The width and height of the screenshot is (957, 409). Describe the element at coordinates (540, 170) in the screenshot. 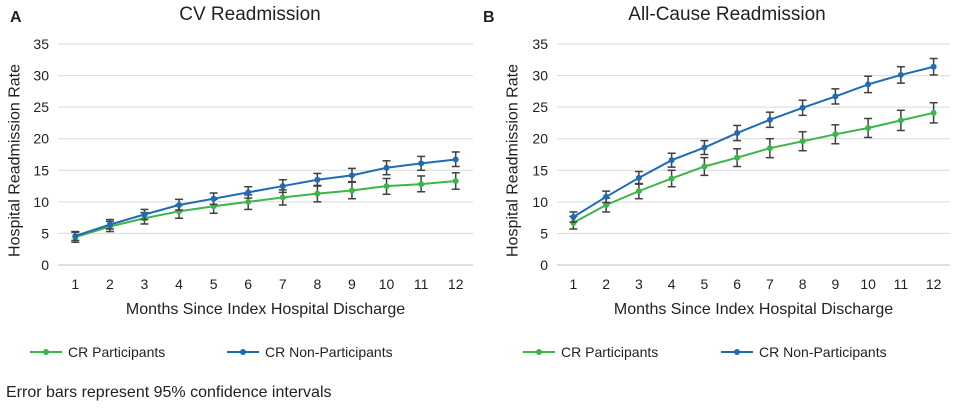

I see `y-tick-label: 15` at that location.